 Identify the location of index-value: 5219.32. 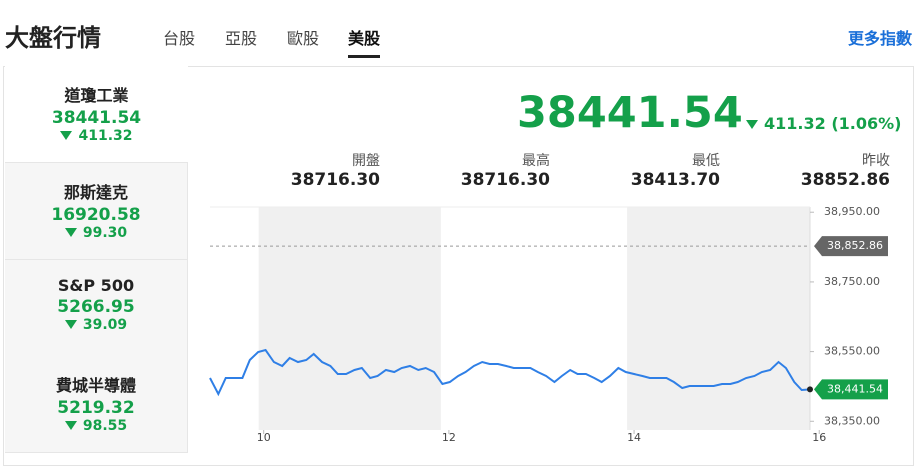
(96, 408).